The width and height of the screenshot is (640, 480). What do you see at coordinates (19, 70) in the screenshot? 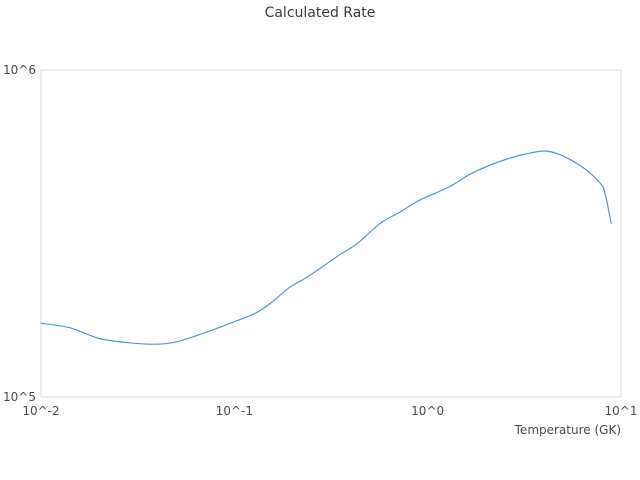
I see `y-tick-label: 10^6` at bounding box center [19, 70].